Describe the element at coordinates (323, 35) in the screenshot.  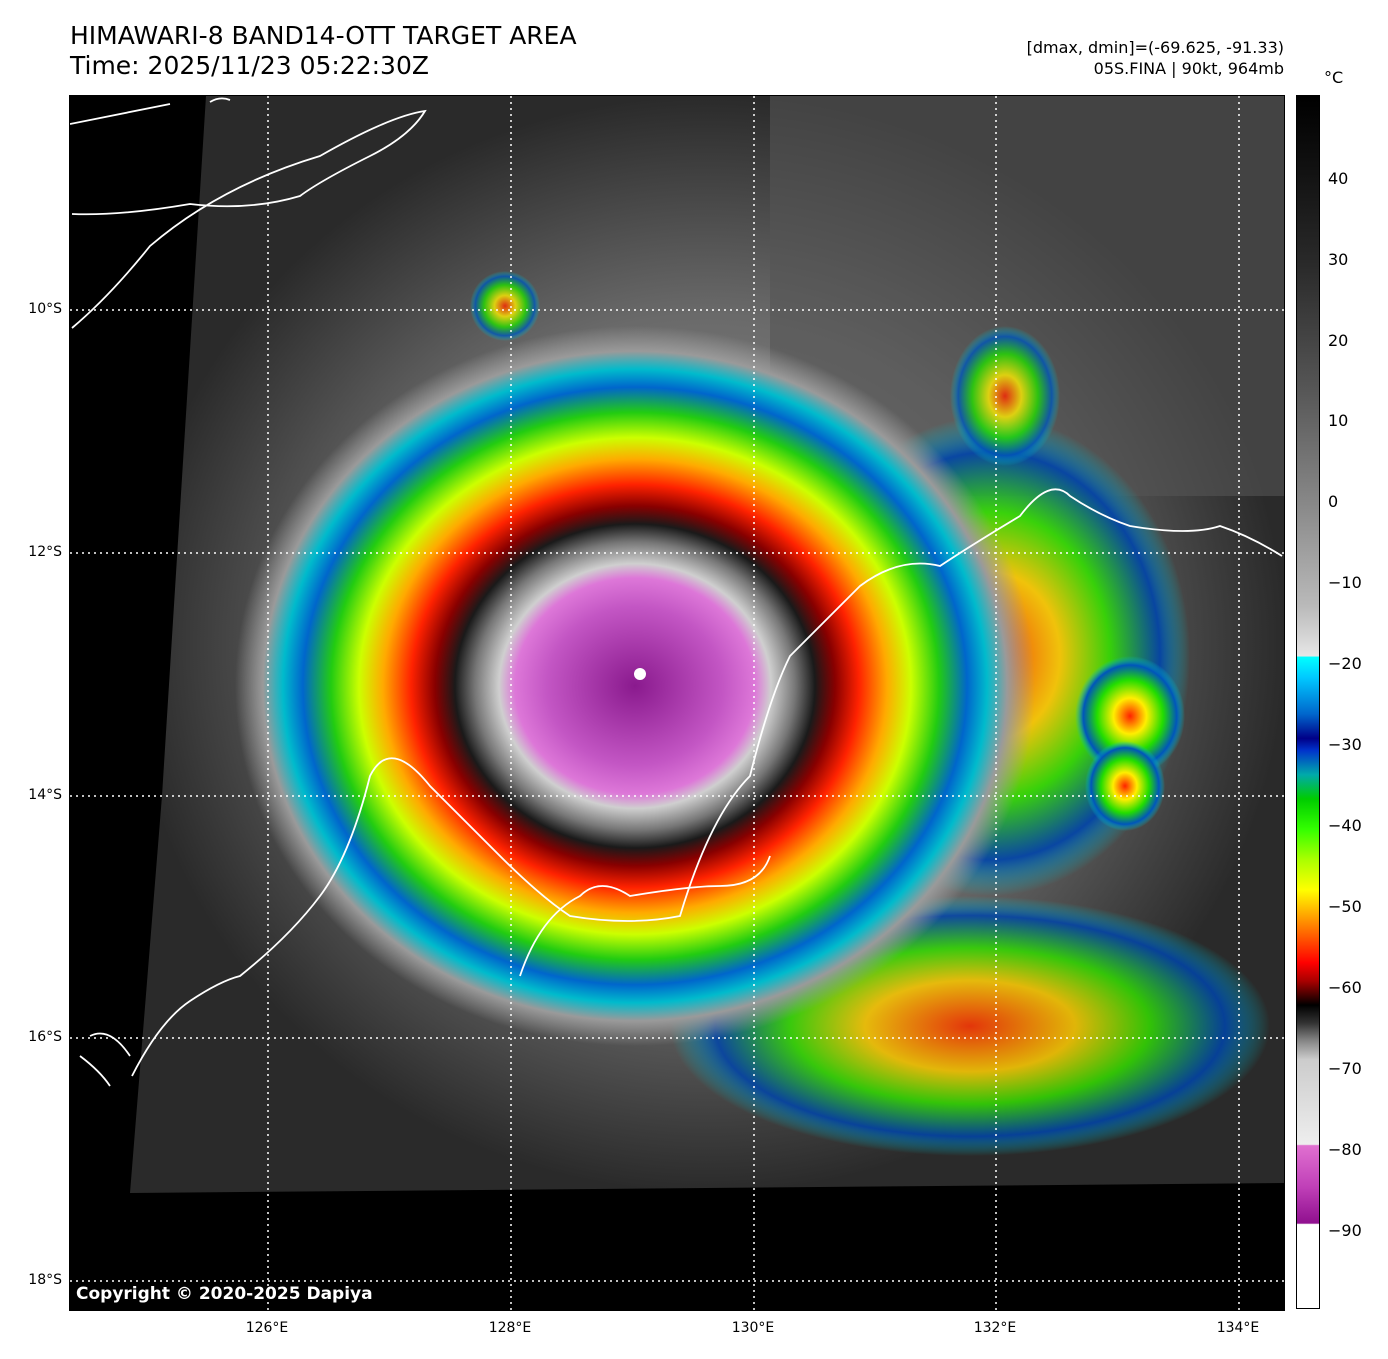
I see `chart-title: HIMAWARI-8 BAND14-OTT TARGET AREA` at that location.